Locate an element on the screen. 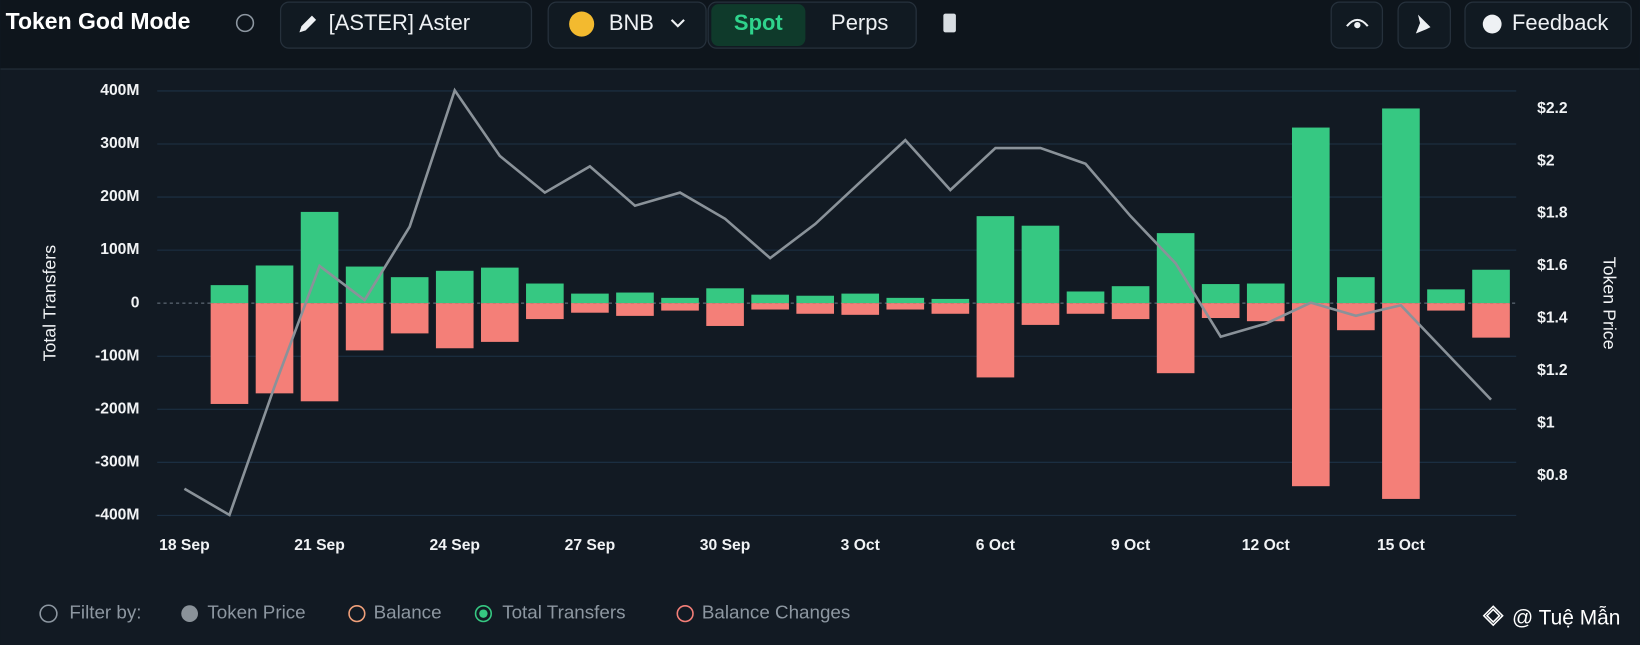  watermark: @ Tuệ Mẫn is located at coordinates (1566, 617).